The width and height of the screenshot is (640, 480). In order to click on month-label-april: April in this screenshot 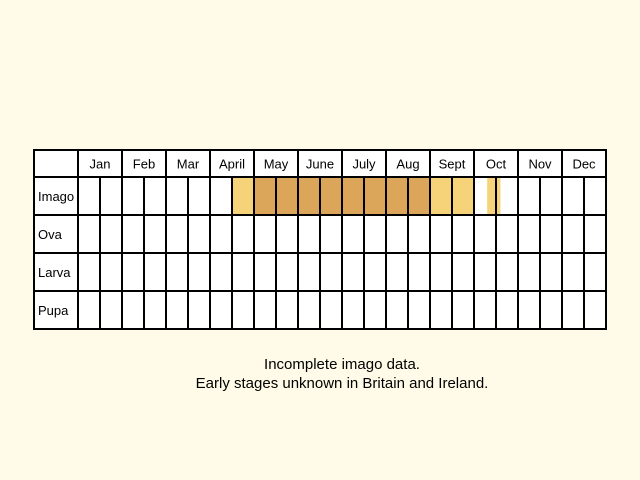, I will do `click(232, 164)`.